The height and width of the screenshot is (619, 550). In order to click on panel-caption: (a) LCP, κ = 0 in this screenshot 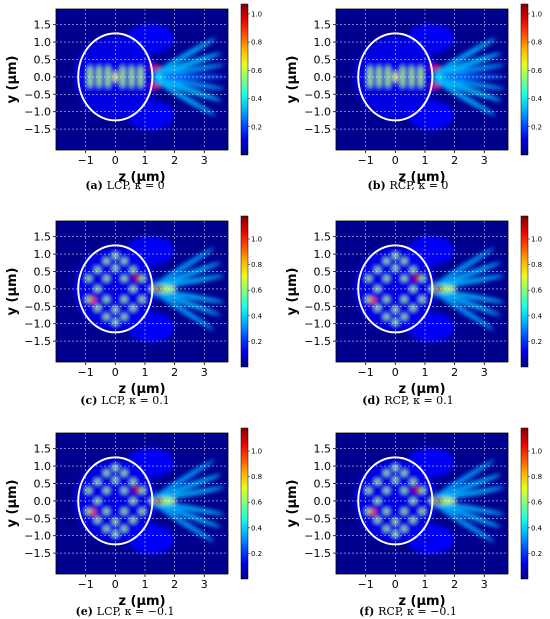, I will do `click(124, 185)`.